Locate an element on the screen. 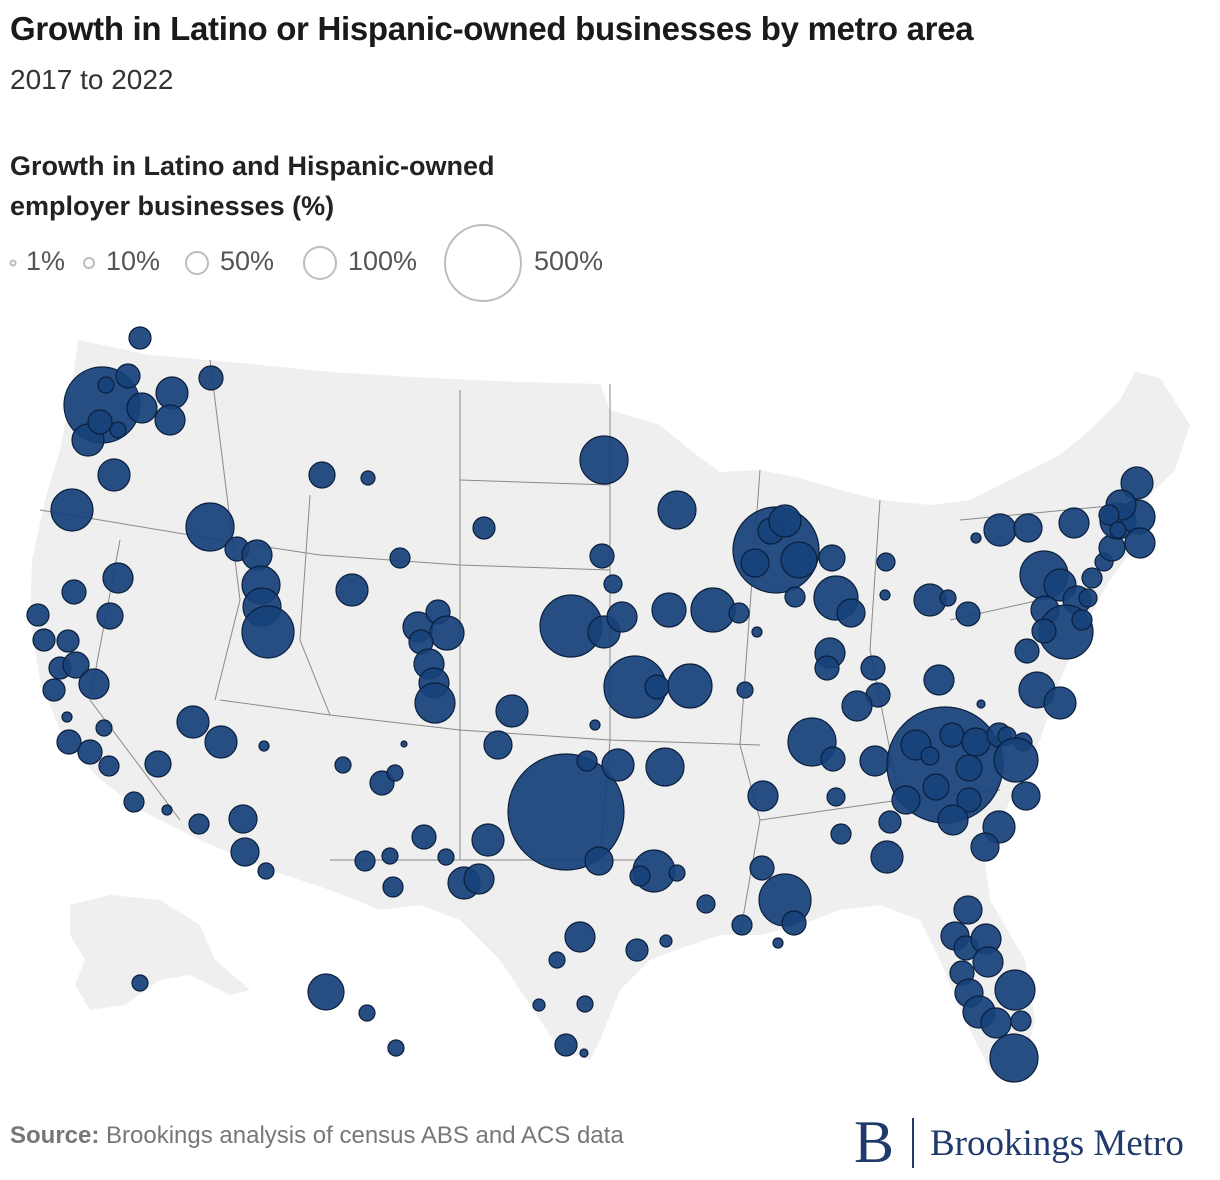  source-label: Source: is located at coordinates (55, 1135).